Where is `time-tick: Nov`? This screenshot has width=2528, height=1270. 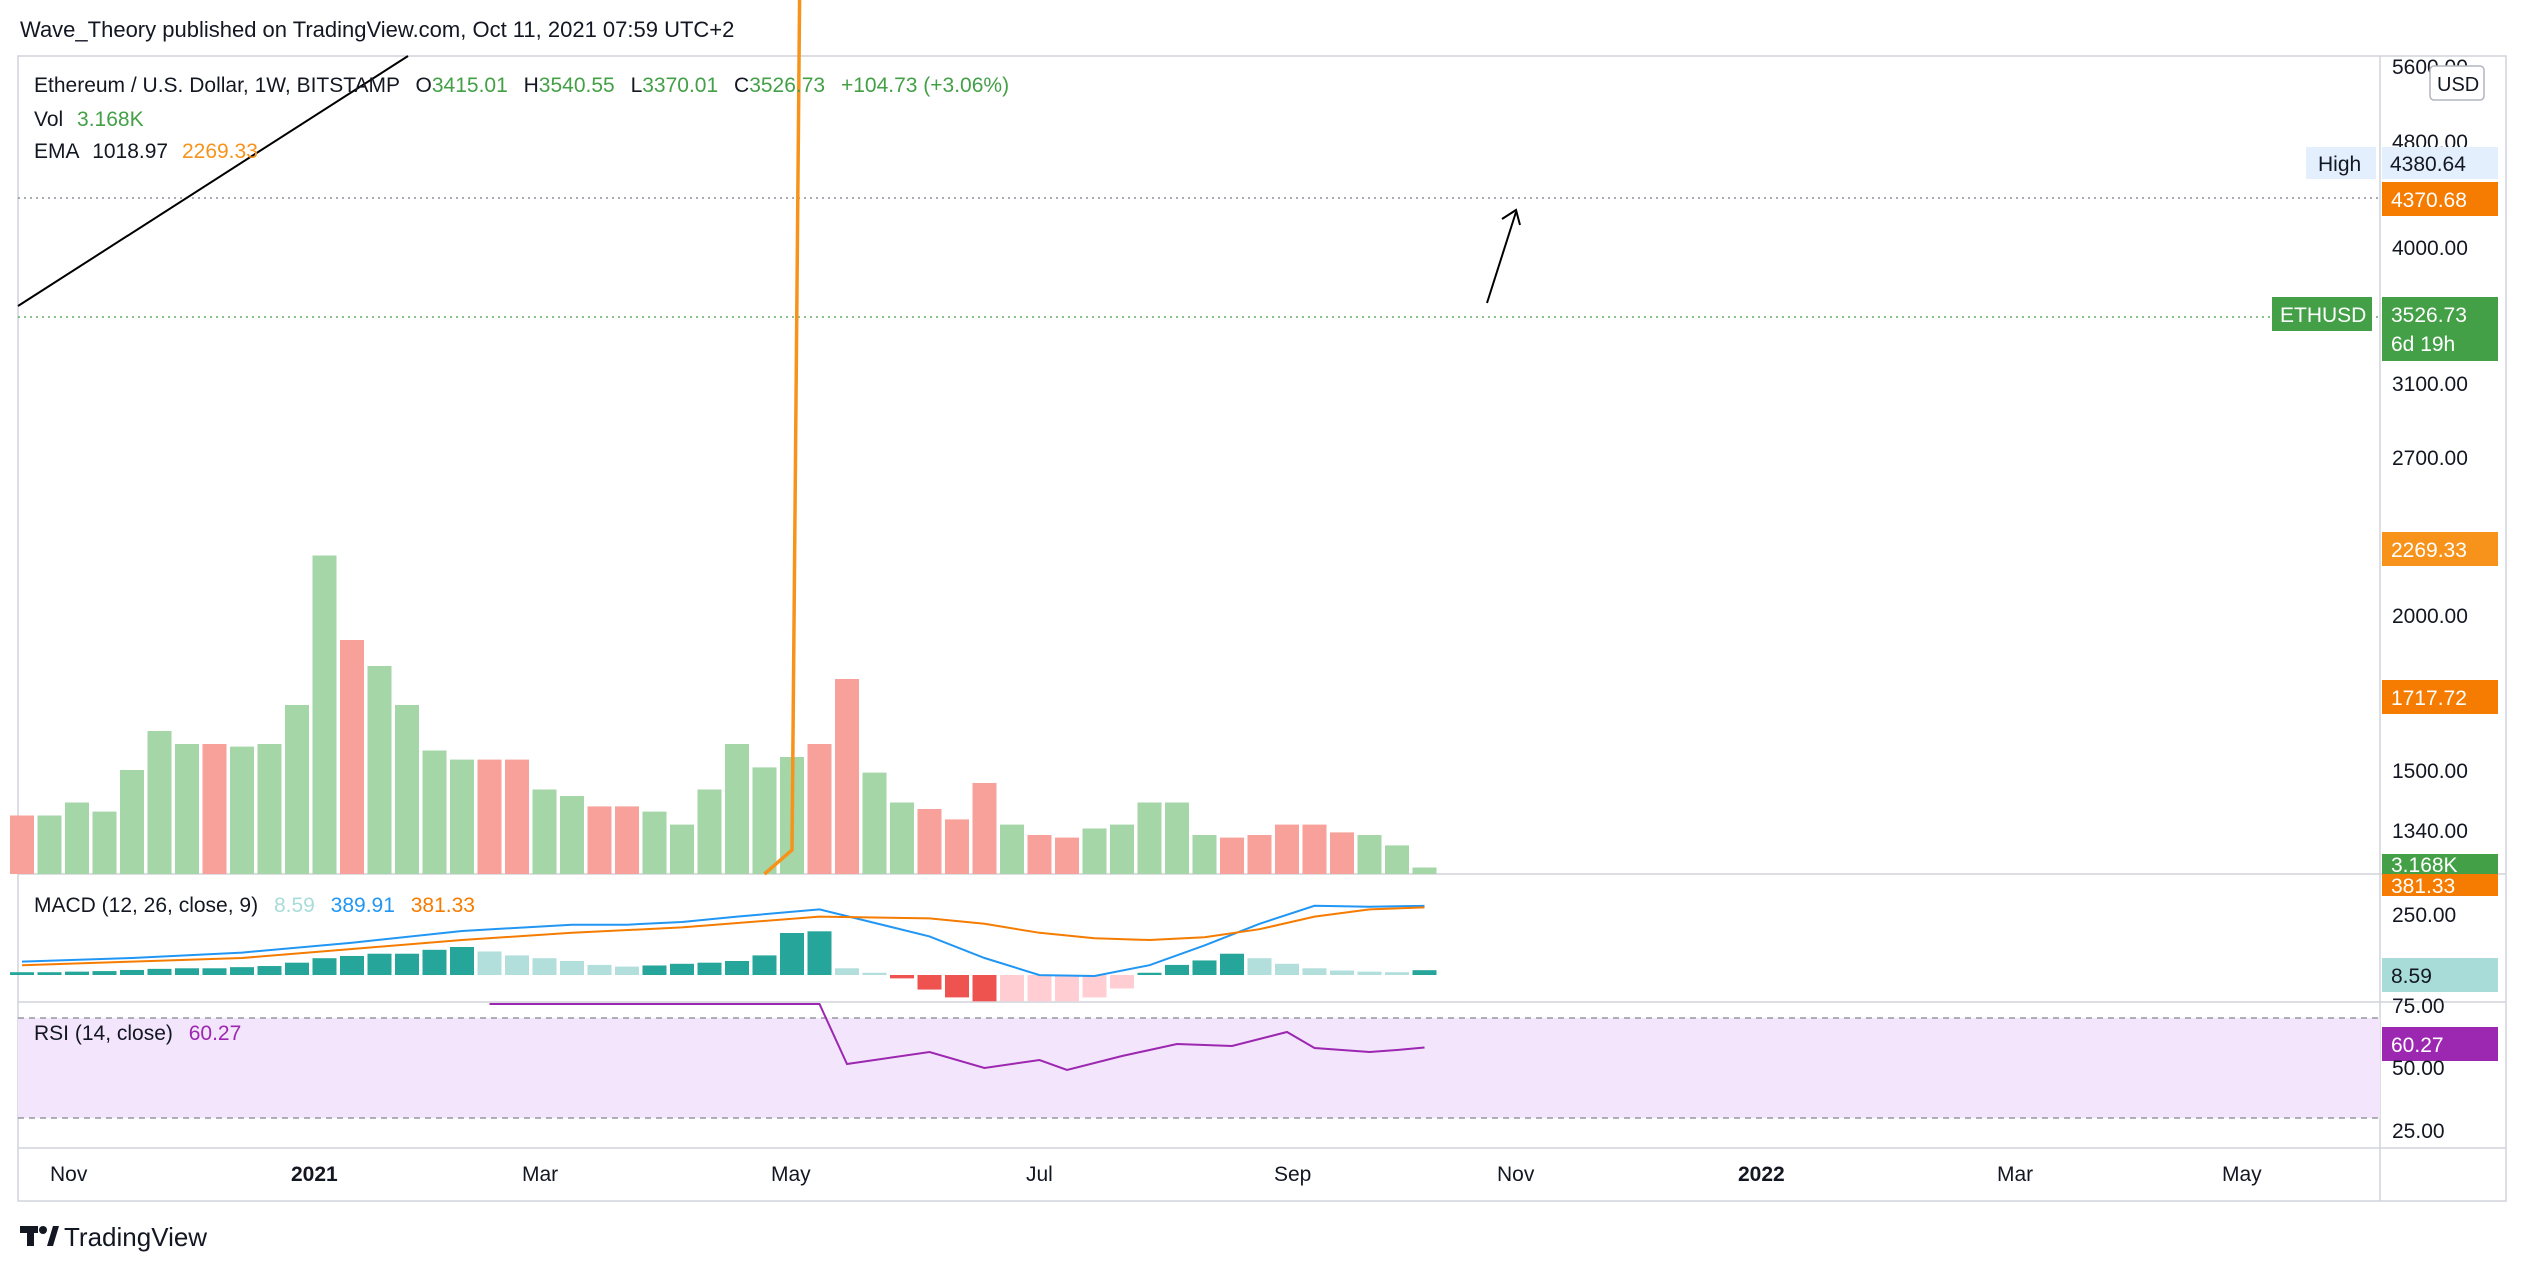
time-tick: Nov is located at coordinates (1516, 1174).